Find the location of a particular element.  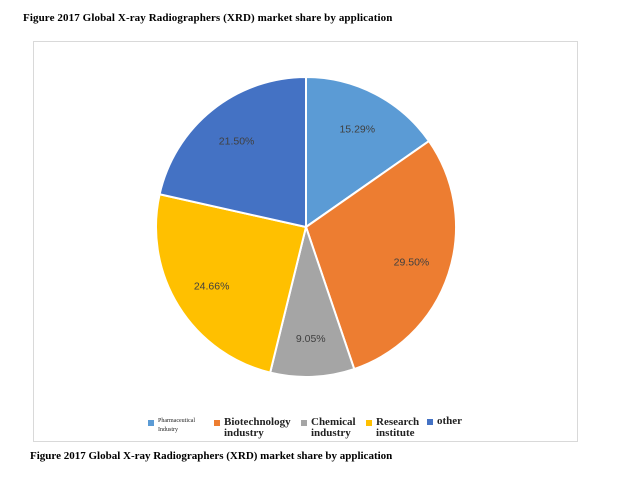

legend-item-other: other is located at coordinates (444, 421).